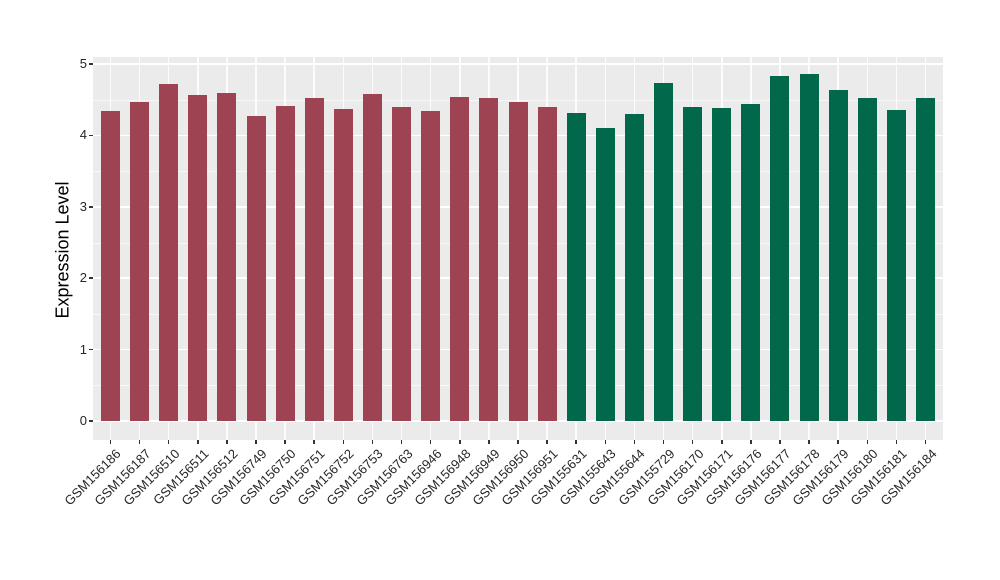 Image resolution: width=1000 pixels, height=580 pixels. What do you see at coordinates (83, 63) in the screenshot?
I see `y-tick-label: 5` at bounding box center [83, 63].